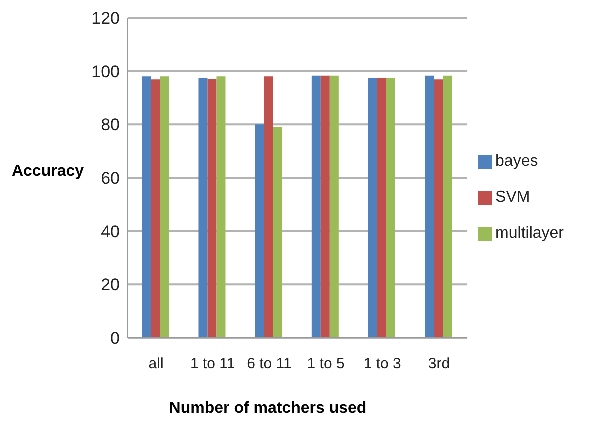  I want to click on x-axis-title: Number of matchers used, so click(268, 409).